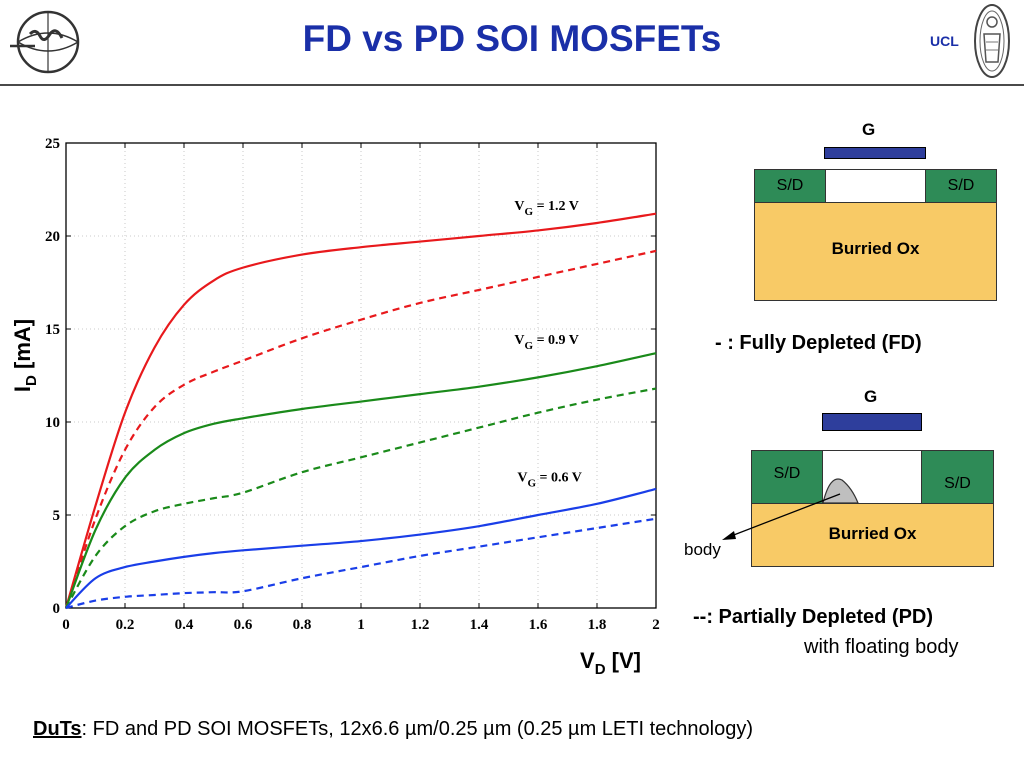  I want to click on y-tick-label: 0, so click(57, 609).